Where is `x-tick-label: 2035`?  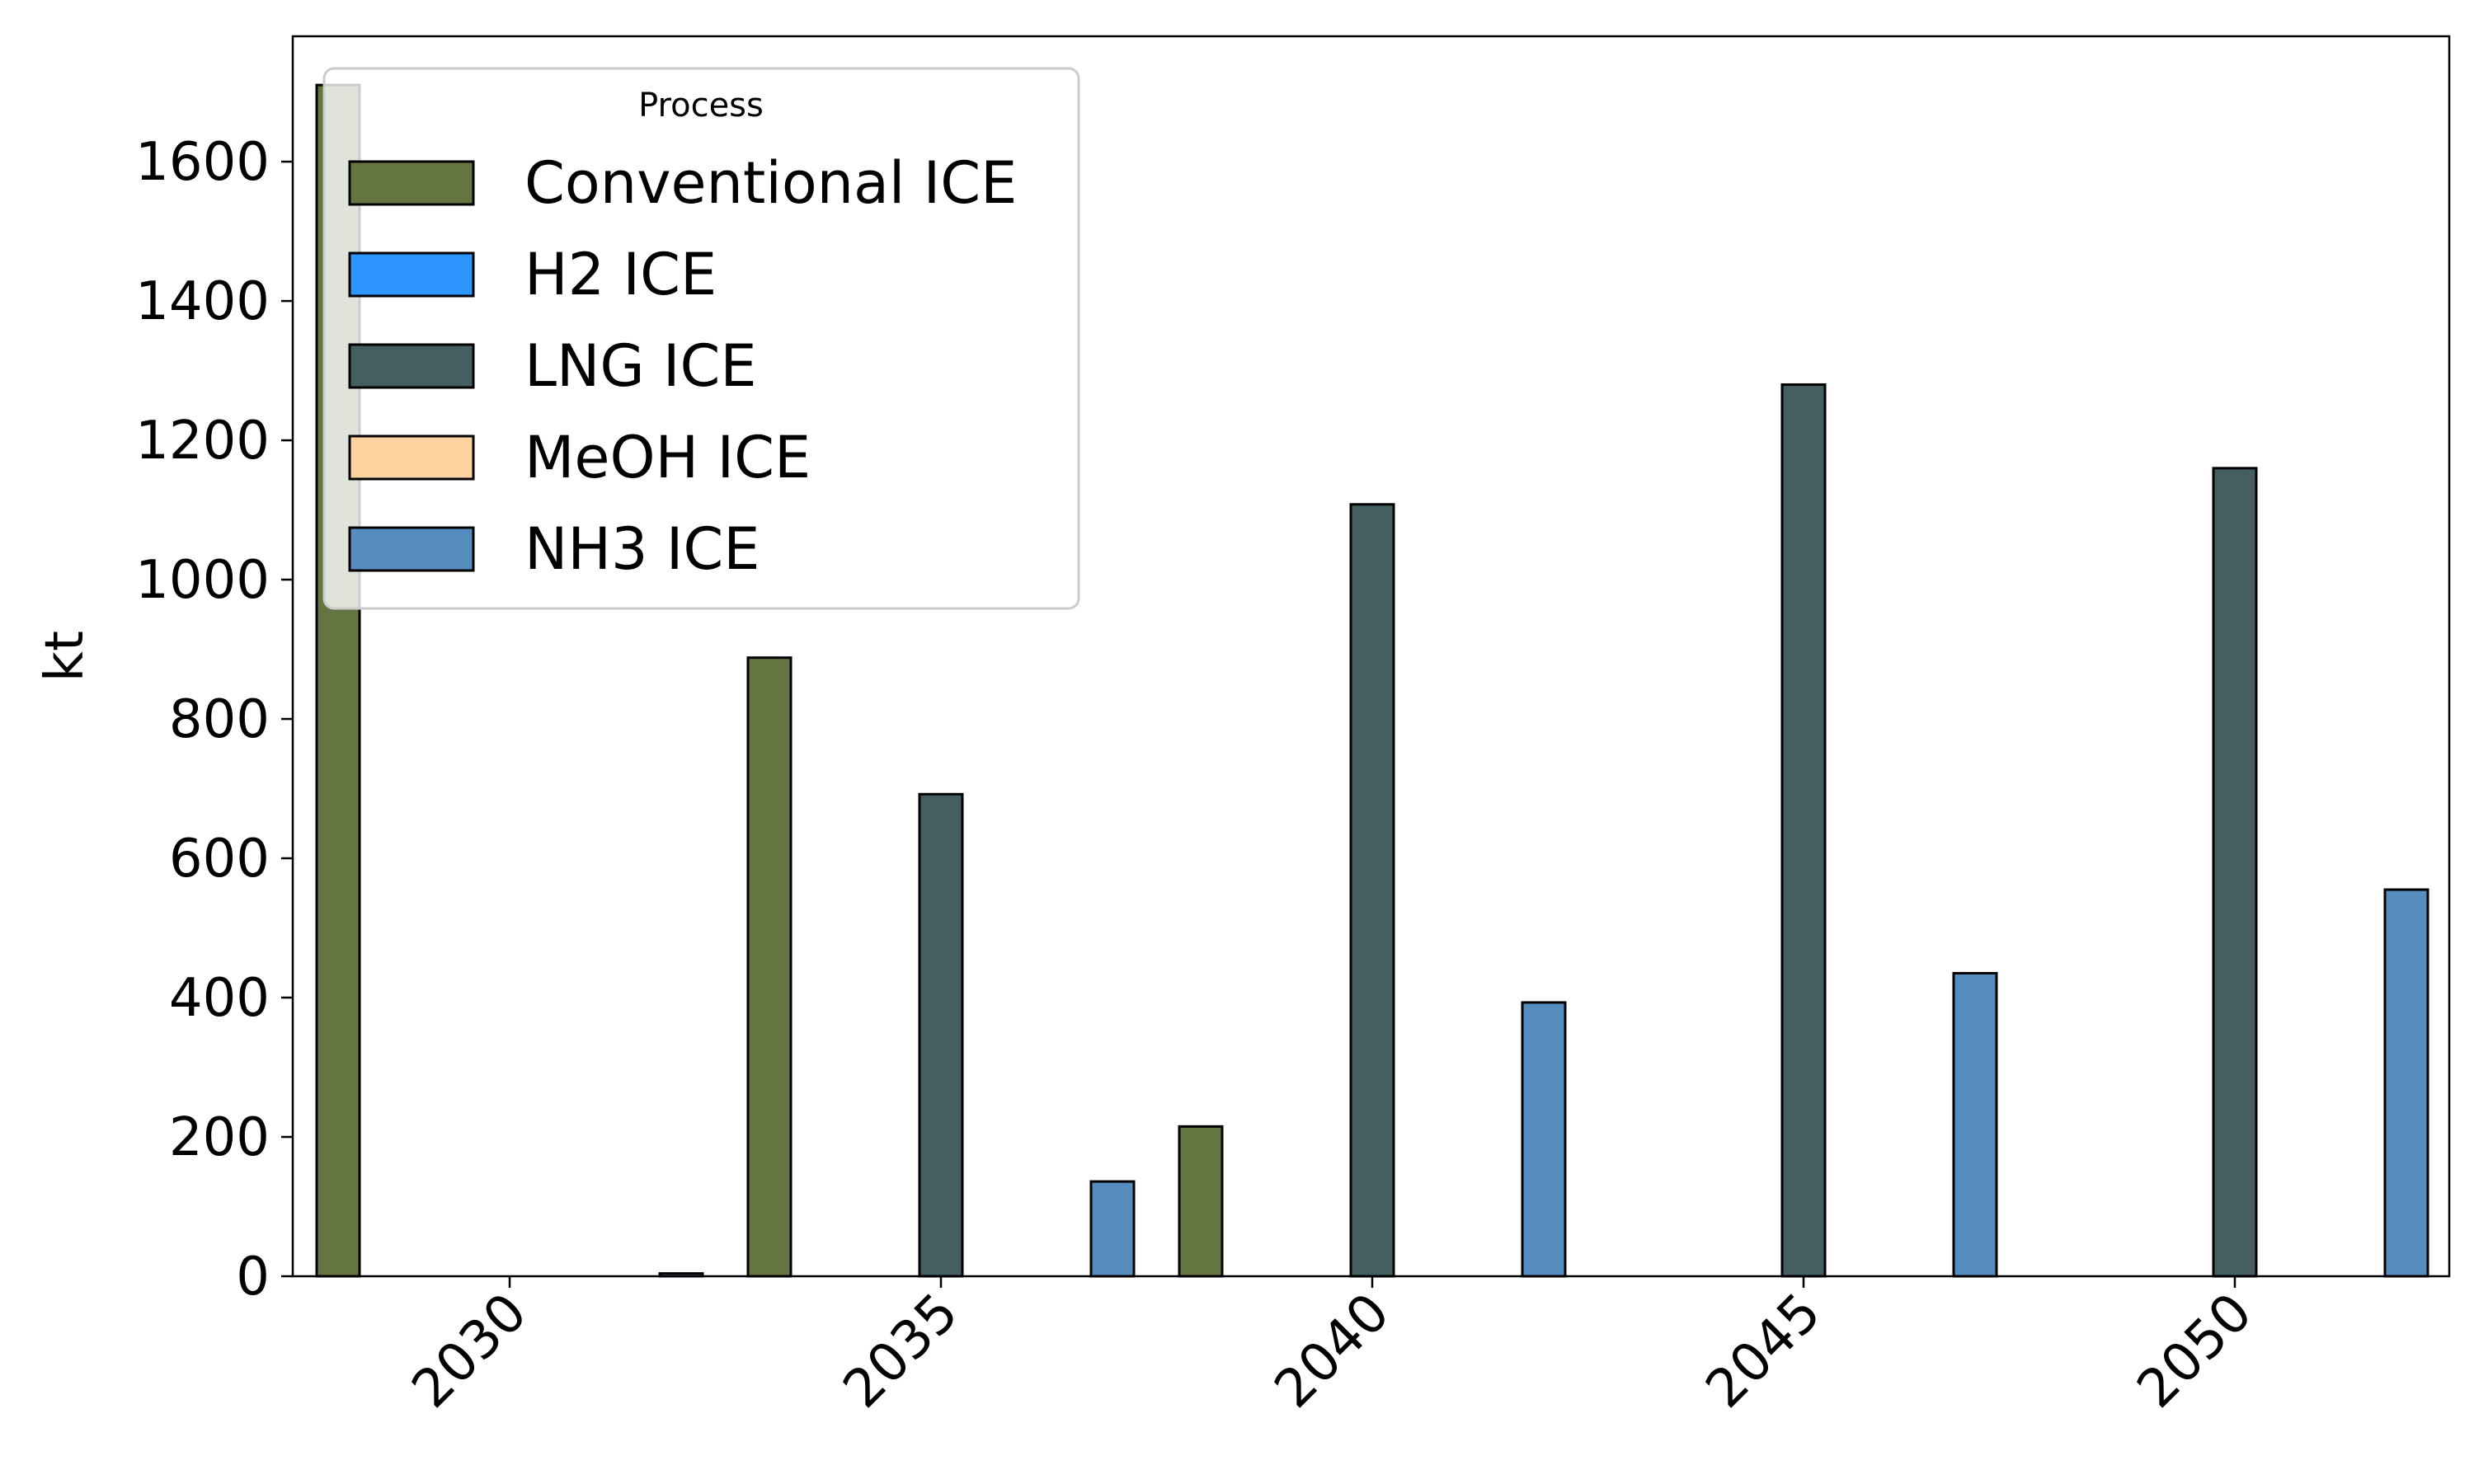
x-tick-label: 2035 is located at coordinates (901, 1351).